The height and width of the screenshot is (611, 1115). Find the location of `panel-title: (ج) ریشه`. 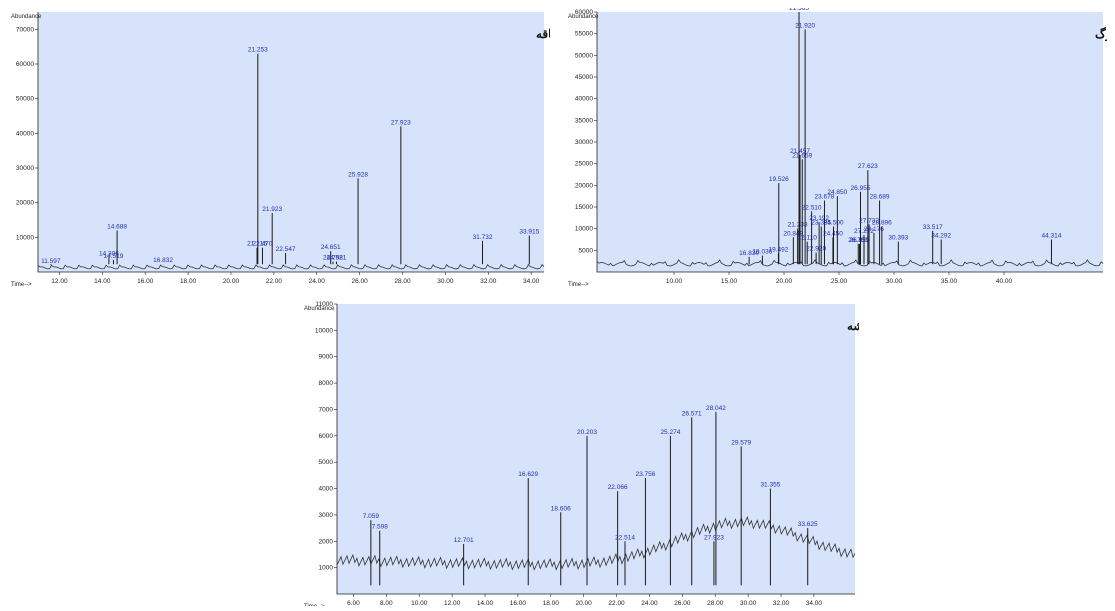

panel-title: (ج) ریشه is located at coordinates (853, 326).